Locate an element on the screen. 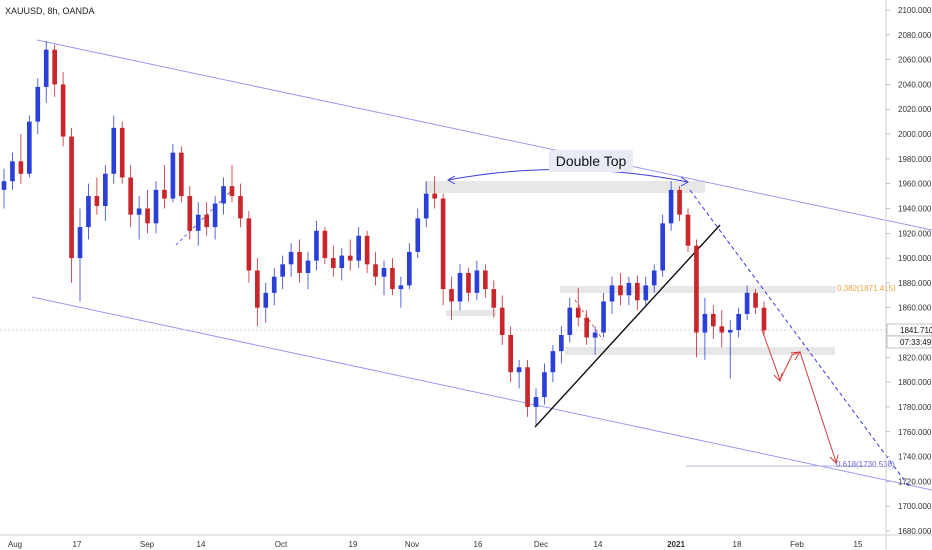 The height and width of the screenshot is (550, 932). y-tick-label: 1960.000 is located at coordinates (915, 184).